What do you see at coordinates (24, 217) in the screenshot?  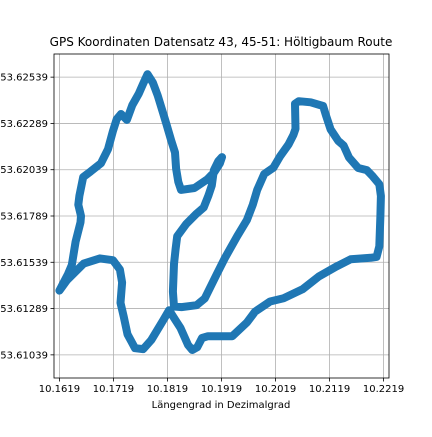 I see `y-tick-label: 53.61789` at bounding box center [24, 217].